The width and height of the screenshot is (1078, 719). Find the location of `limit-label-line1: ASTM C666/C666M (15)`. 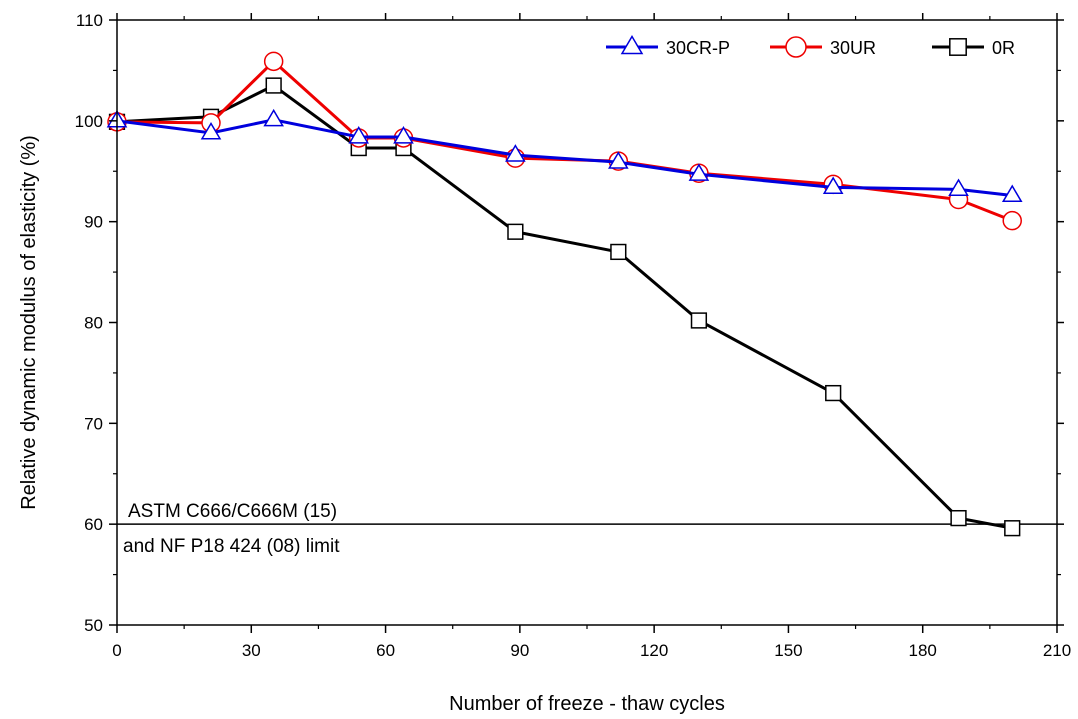

limit-label-line1: ASTM C666/C666M (15) is located at coordinates (232, 511).